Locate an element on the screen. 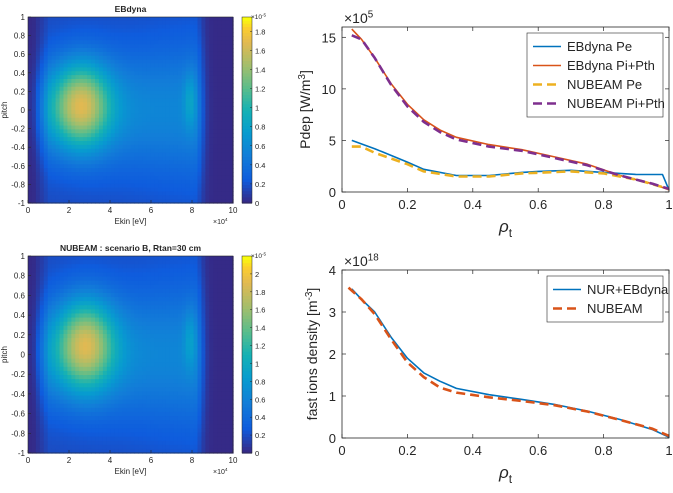 The width and height of the screenshot is (673, 493). heatmap-cells is located at coordinates (131, 110).